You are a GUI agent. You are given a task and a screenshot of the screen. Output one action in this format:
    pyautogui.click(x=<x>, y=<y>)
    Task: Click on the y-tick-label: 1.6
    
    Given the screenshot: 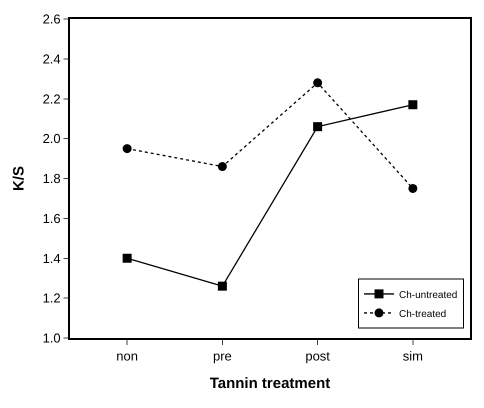 What is the action you would take?
    pyautogui.click(x=51, y=218)
    